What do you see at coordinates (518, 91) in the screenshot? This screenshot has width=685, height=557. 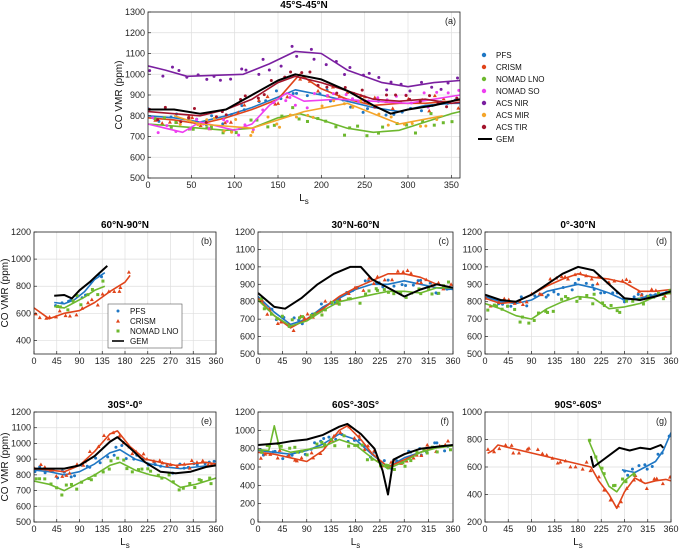 I see `legend-entry: NOMAD SO` at bounding box center [518, 91].